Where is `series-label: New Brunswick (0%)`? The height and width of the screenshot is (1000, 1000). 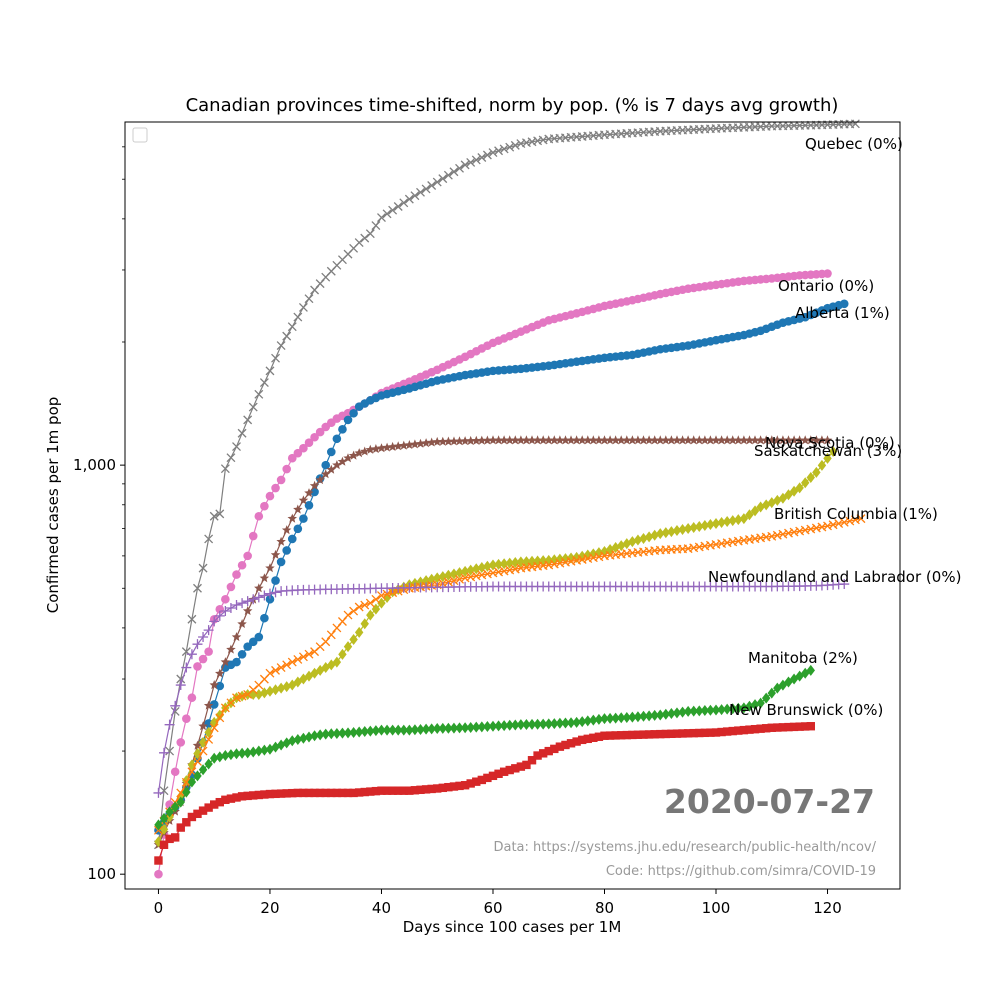 series-label: New Brunswick (0%) is located at coordinates (806, 710).